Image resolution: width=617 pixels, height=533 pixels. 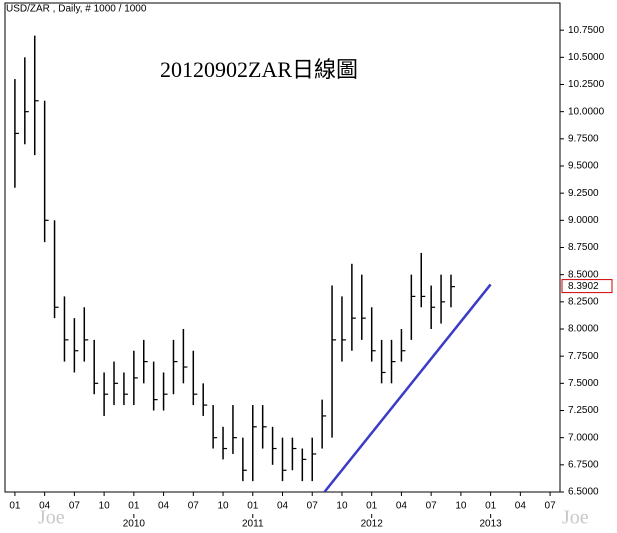 What do you see at coordinates (259, 69) in the screenshot?
I see `annotation: 20120902ZAR日線圖` at bounding box center [259, 69].